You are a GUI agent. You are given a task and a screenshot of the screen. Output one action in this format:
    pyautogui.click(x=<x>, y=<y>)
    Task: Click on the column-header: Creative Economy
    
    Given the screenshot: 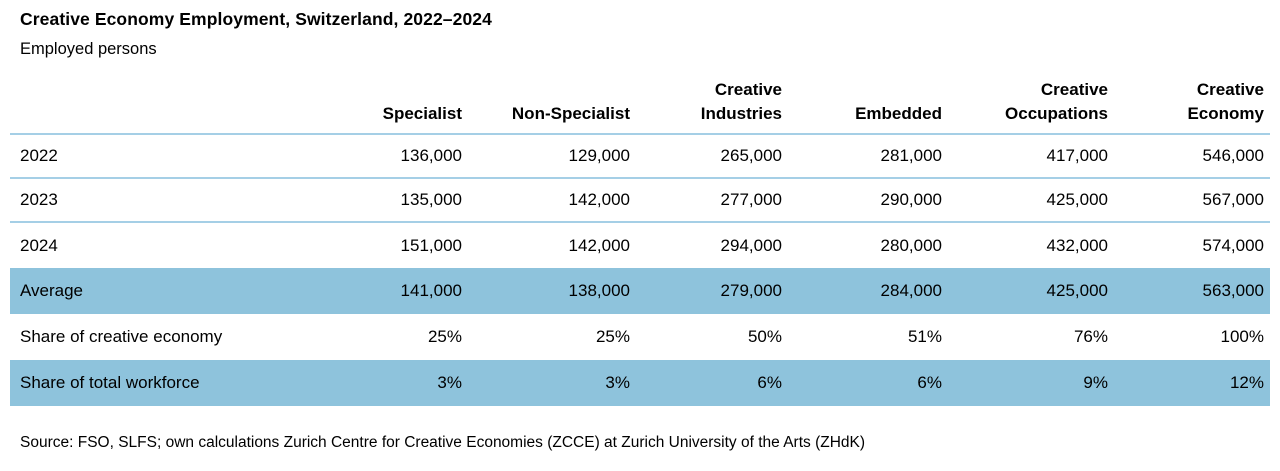 What is the action you would take?
    pyautogui.click(x=1189, y=103)
    